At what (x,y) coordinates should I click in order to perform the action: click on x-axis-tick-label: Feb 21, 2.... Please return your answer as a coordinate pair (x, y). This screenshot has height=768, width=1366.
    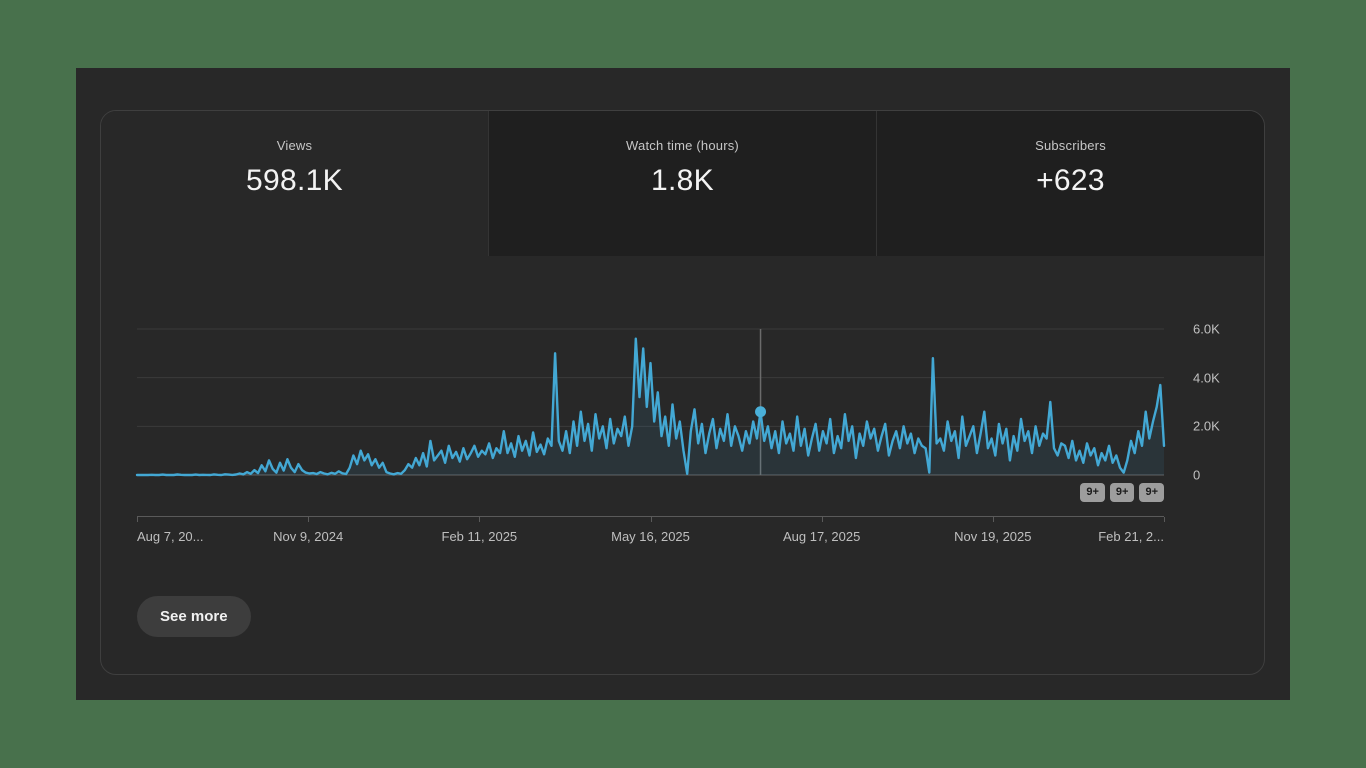
    Looking at the image, I should click on (1131, 536).